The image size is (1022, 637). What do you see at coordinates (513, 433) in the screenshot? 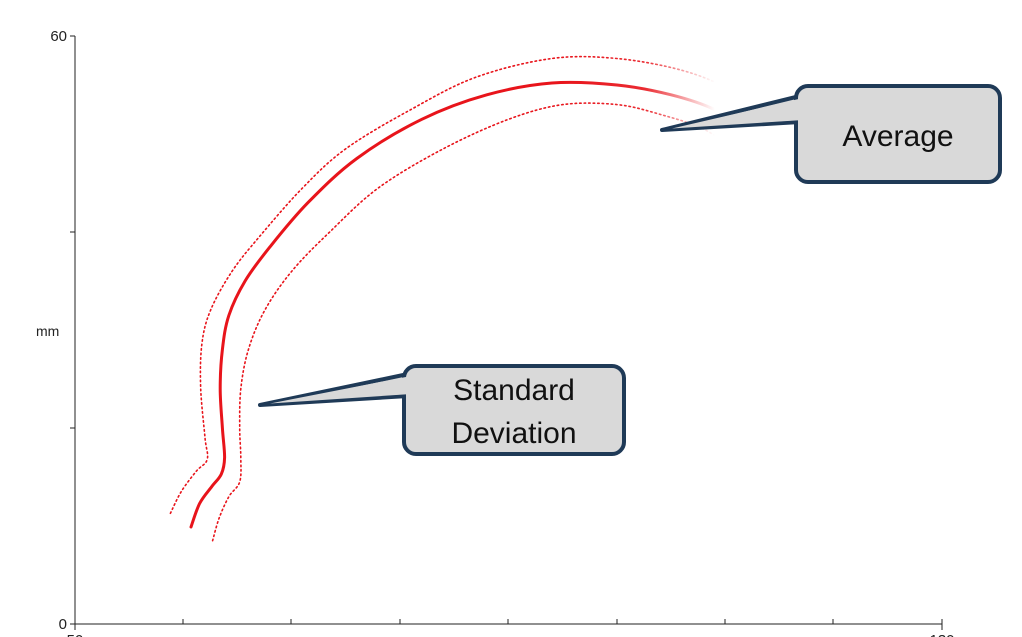
I see `standard-deviation-callout-line-2: Deviation` at bounding box center [513, 433].